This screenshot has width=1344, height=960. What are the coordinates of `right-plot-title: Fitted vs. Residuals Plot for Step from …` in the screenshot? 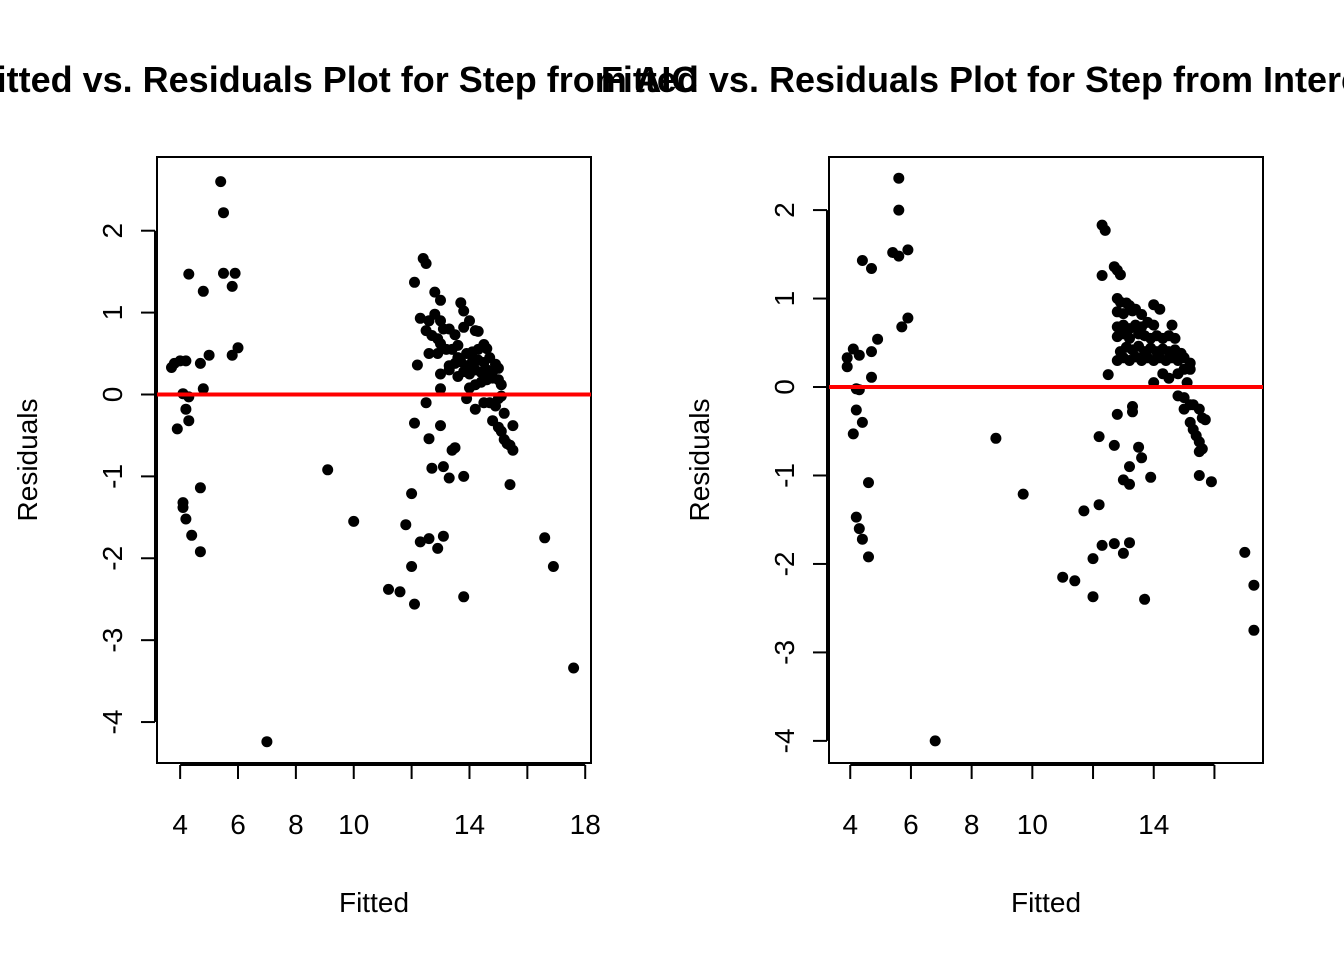 It's located at (972, 79).